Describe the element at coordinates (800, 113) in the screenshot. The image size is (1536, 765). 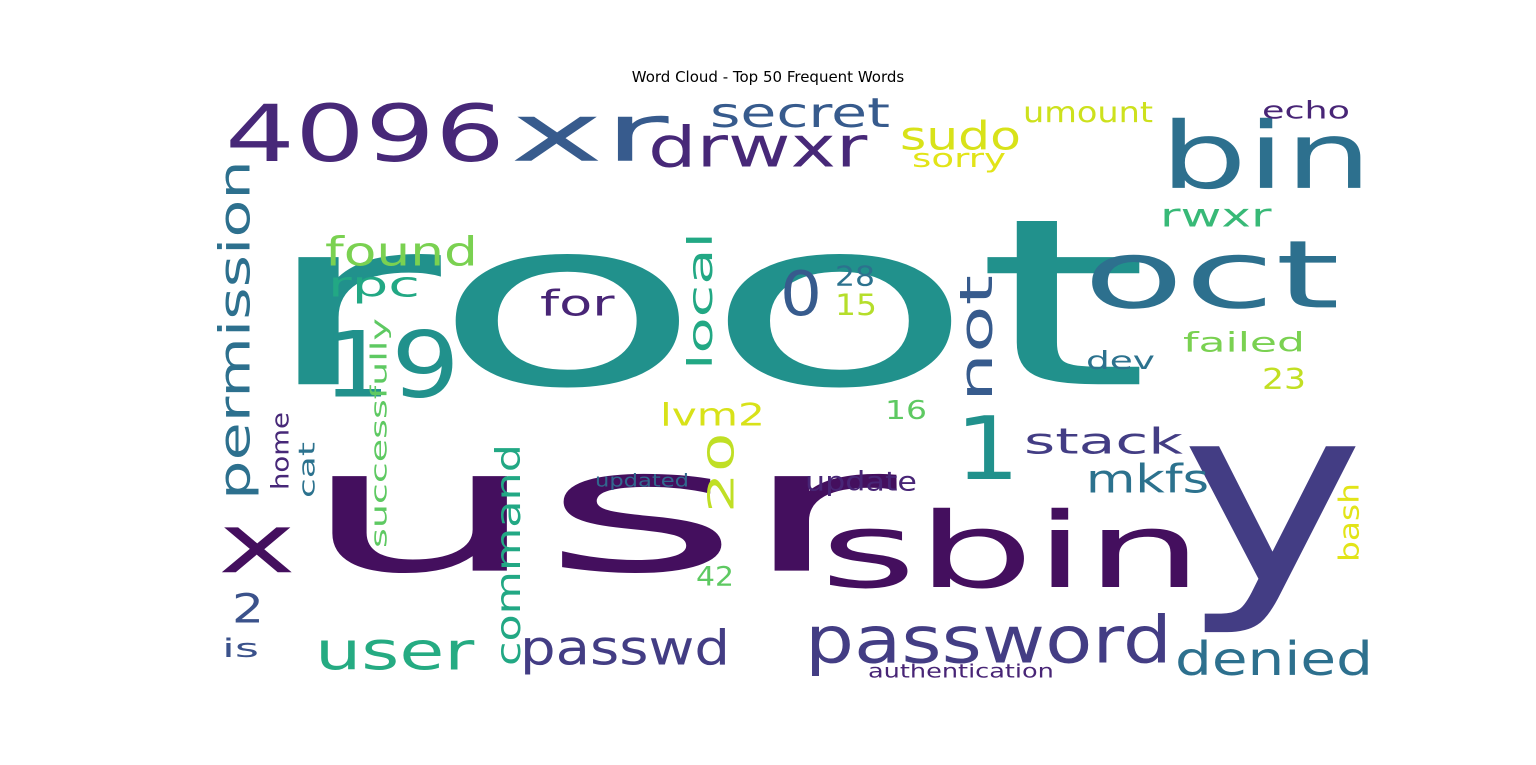
I see `word-secret: secret` at that location.